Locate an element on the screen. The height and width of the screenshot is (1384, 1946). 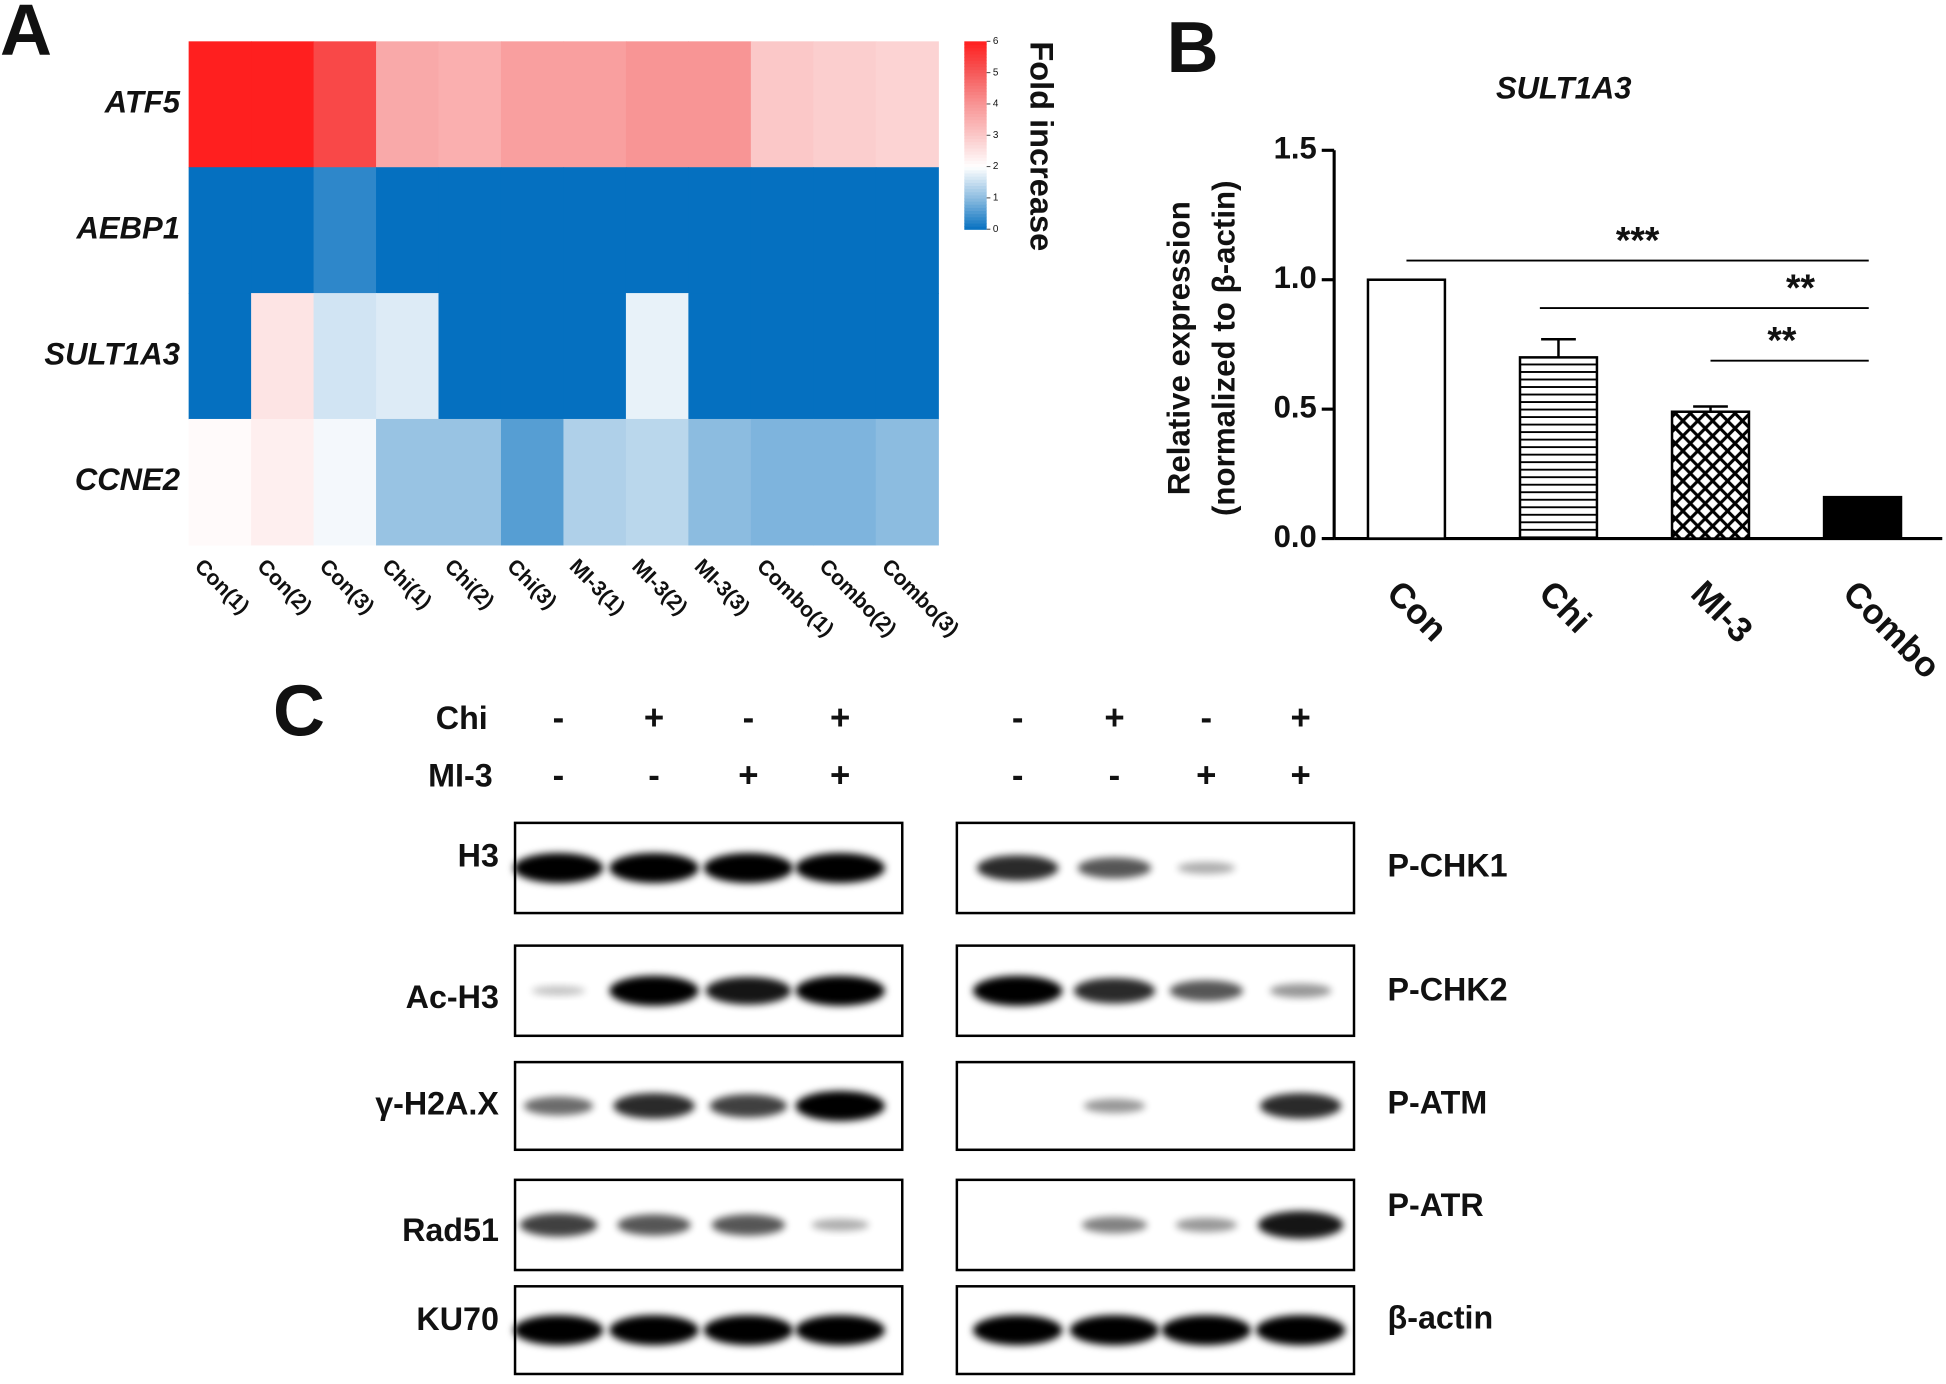
condition-sign: - is located at coordinates (1018, 717).